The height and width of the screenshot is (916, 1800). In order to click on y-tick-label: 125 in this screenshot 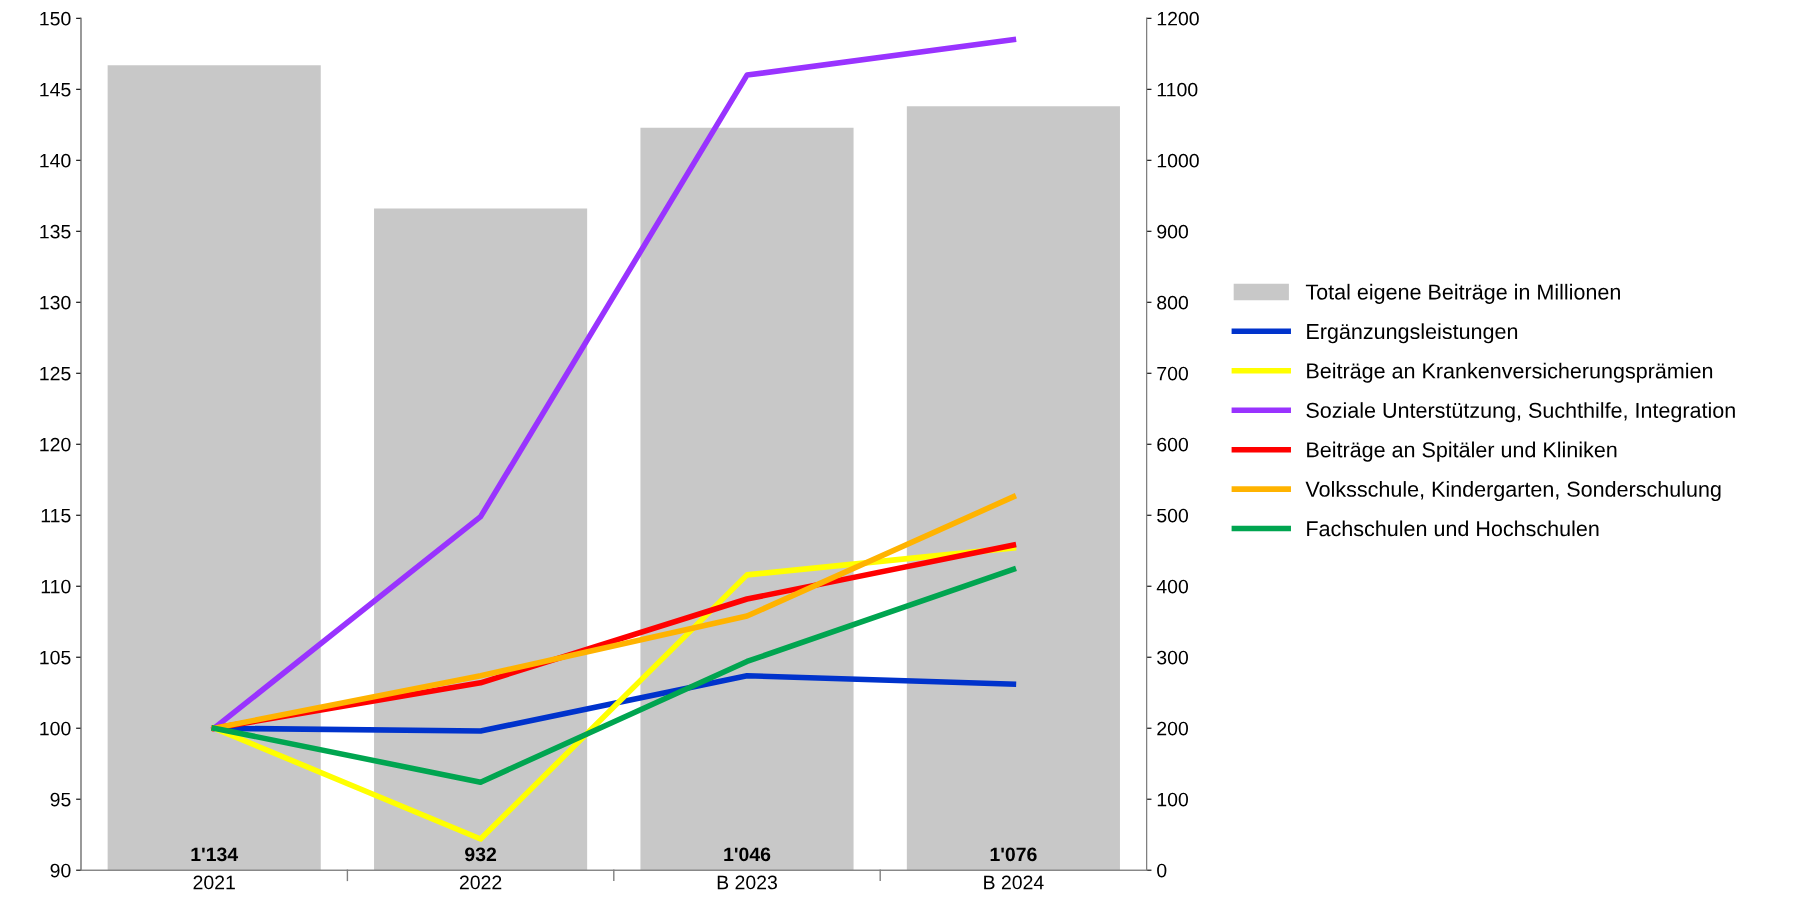, I will do `click(55, 373)`.